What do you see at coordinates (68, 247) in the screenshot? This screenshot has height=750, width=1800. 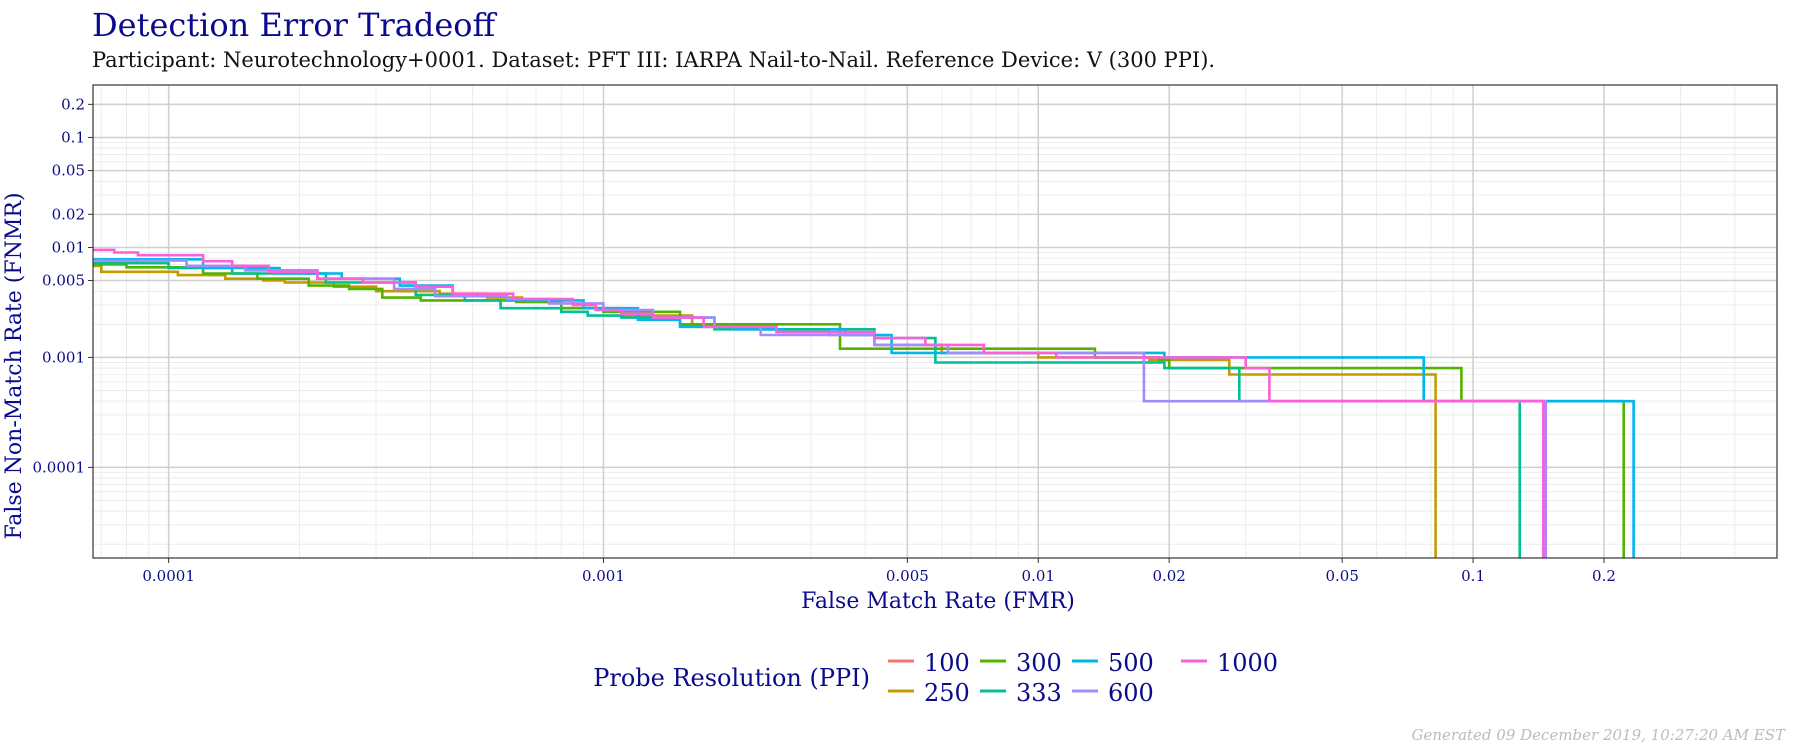 I see `y-tick-label: 0.01` at bounding box center [68, 247].